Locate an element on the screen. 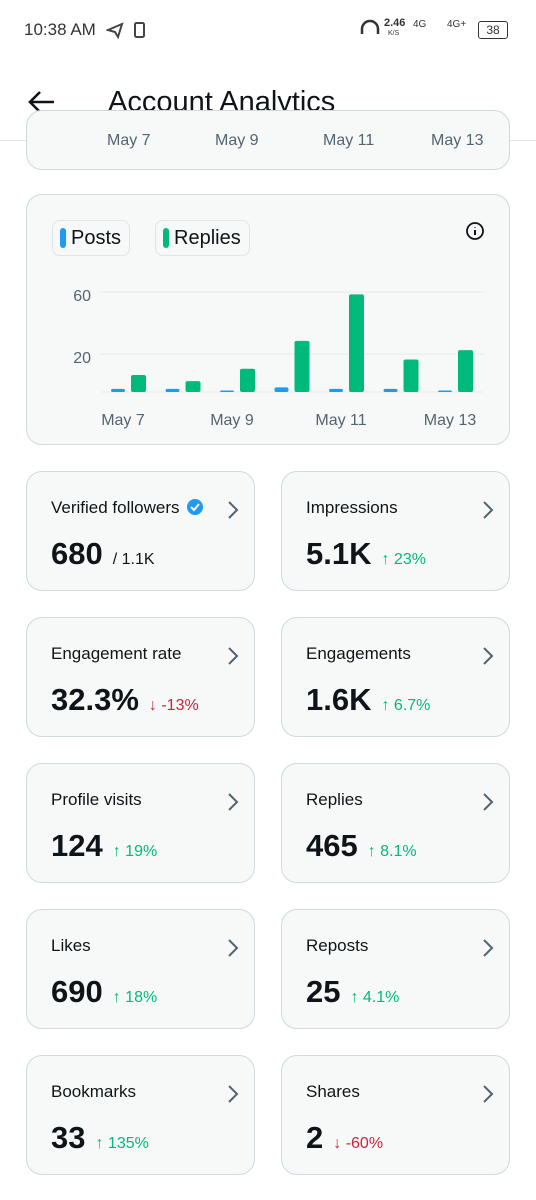 This screenshot has width=536, height=1200. x-tick-label: May 7 is located at coordinates (123, 420).